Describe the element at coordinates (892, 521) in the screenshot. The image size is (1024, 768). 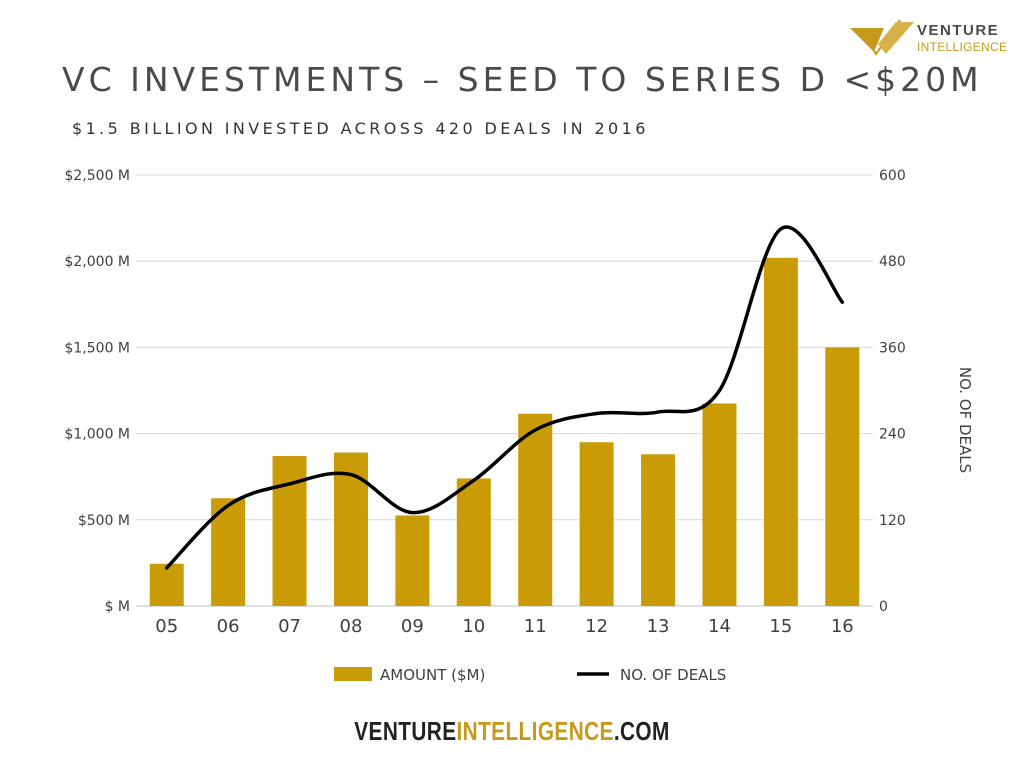
I see `y-right-tick-label: 120` at that location.